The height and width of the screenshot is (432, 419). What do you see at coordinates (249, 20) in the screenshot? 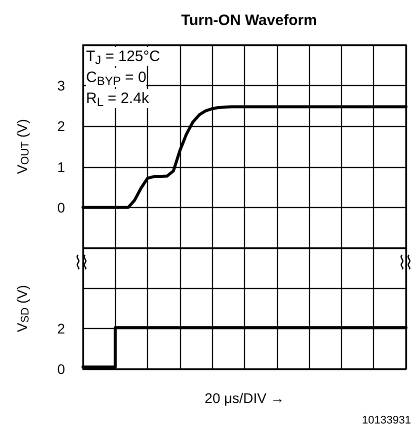
I see `chart-title: Turn-ON Waveform` at bounding box center [249, 20].